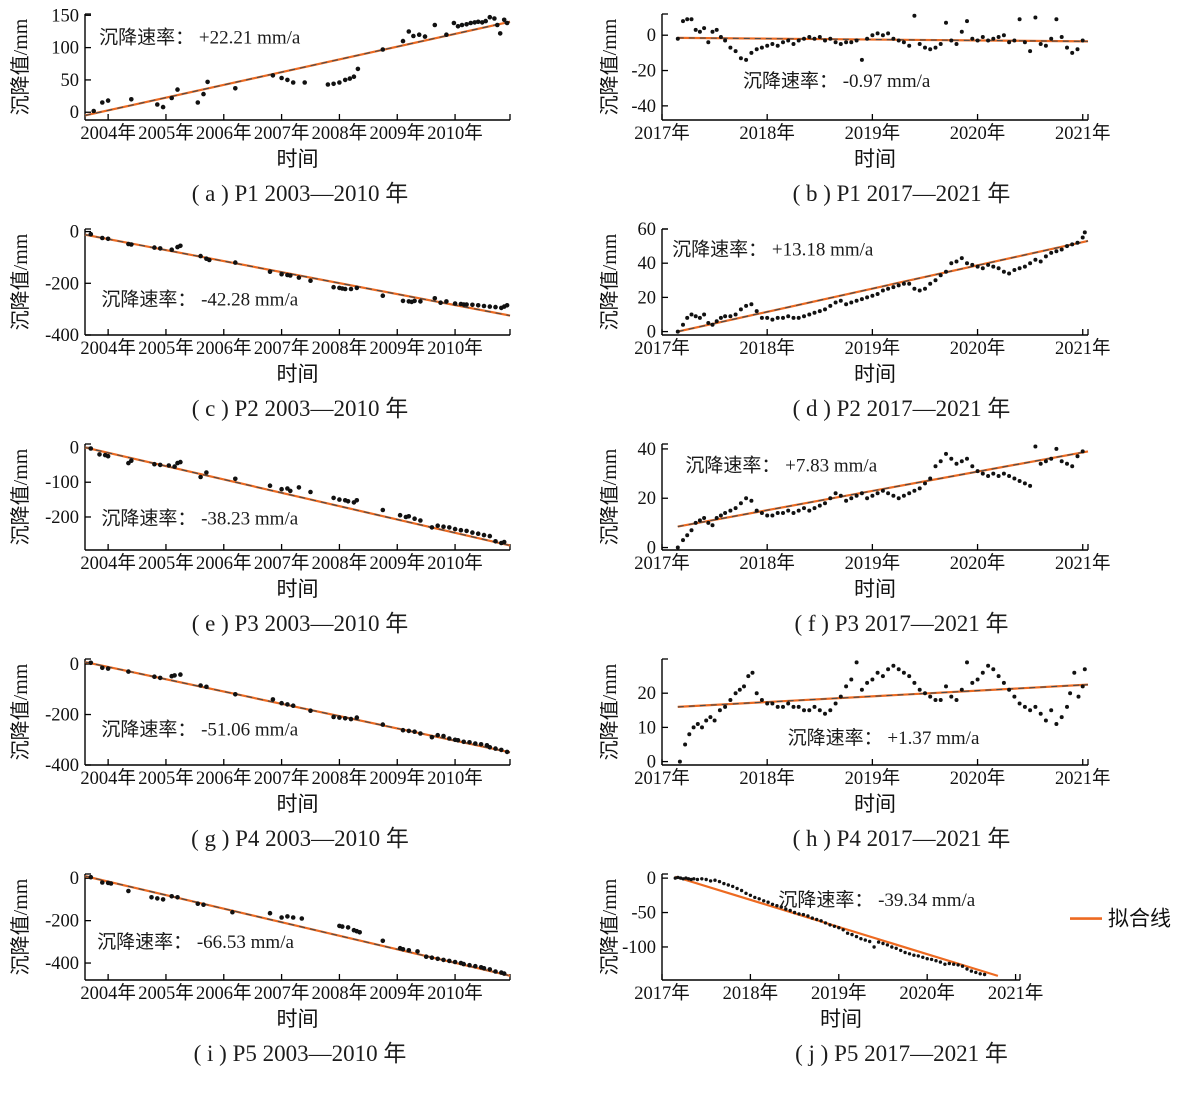 The width and height of the screenshot is (1203, 1109). What do you see at coordinates (199, 299) in the screenshot?
I see `rate-annotation: 沉降速率： -42.28 mm/a` at bounding box center [199, 299].